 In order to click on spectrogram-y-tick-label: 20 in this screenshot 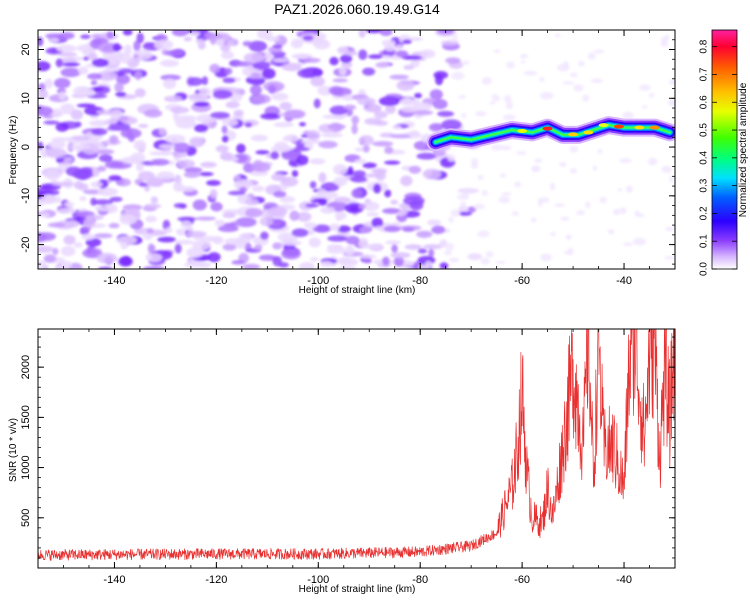, I will do `click(26, 49)`.